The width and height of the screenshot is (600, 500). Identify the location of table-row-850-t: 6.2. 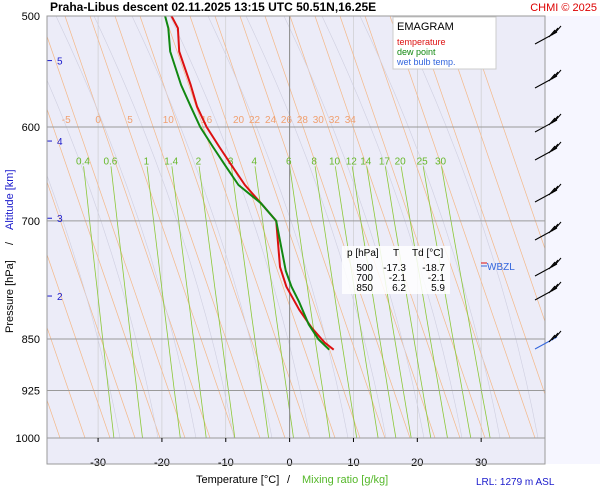
(399, 288).